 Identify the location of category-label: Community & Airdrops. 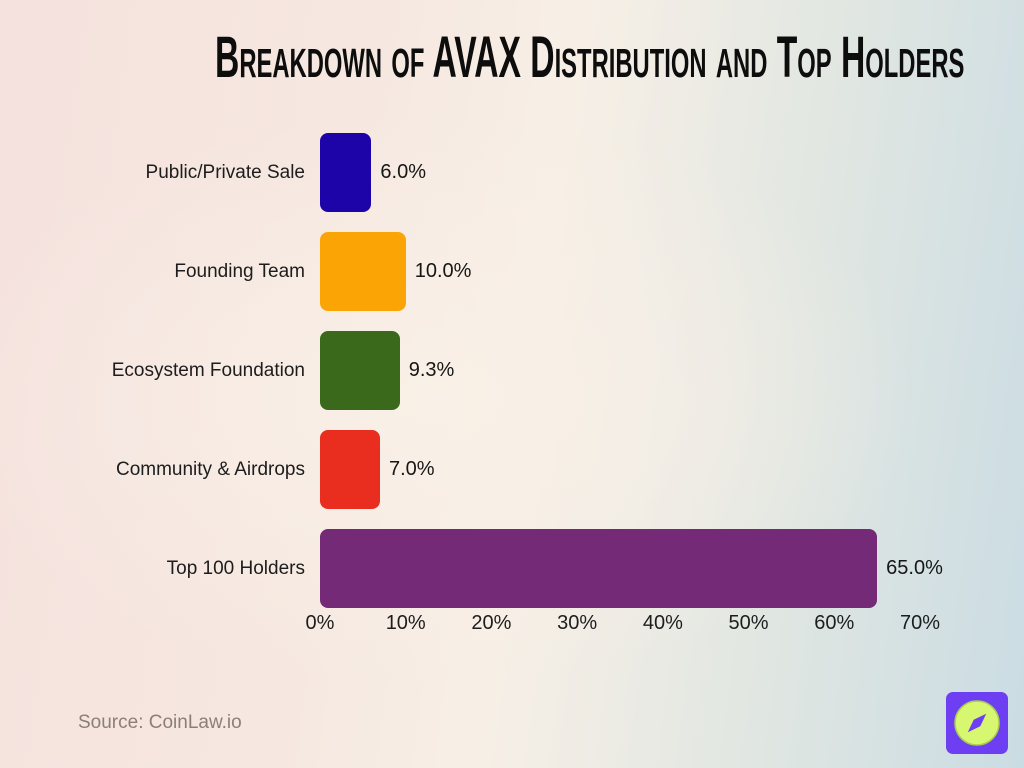
(210, 469).